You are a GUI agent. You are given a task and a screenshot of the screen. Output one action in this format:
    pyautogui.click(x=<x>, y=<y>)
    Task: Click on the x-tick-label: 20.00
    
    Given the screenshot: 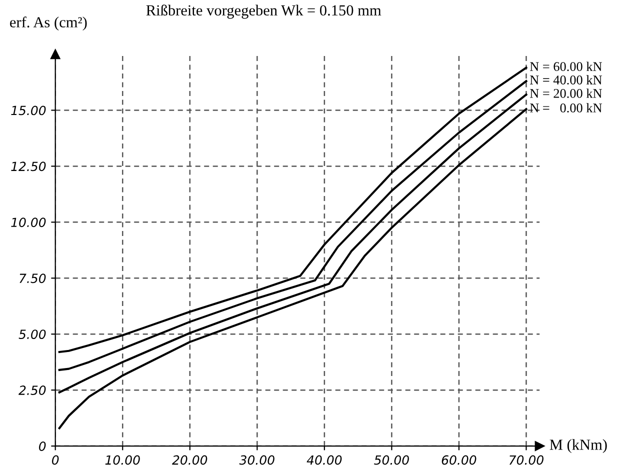 What is the action you would take?
    pyautogui.click(x=190, y=460)
    